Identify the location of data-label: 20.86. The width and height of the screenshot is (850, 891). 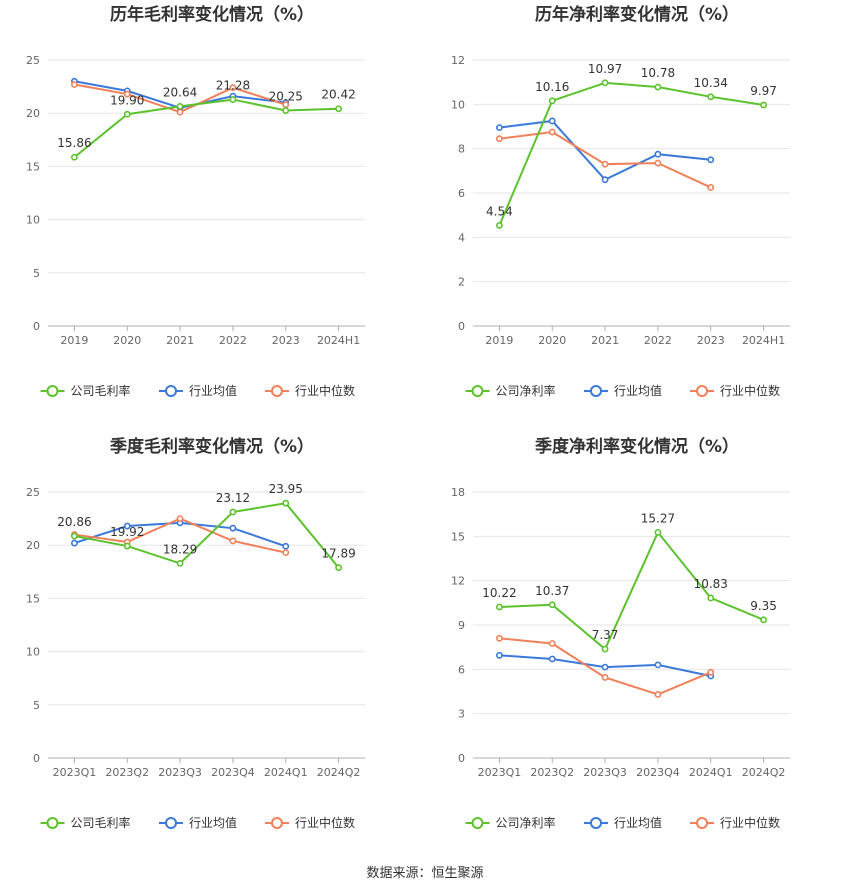
(74, 522).